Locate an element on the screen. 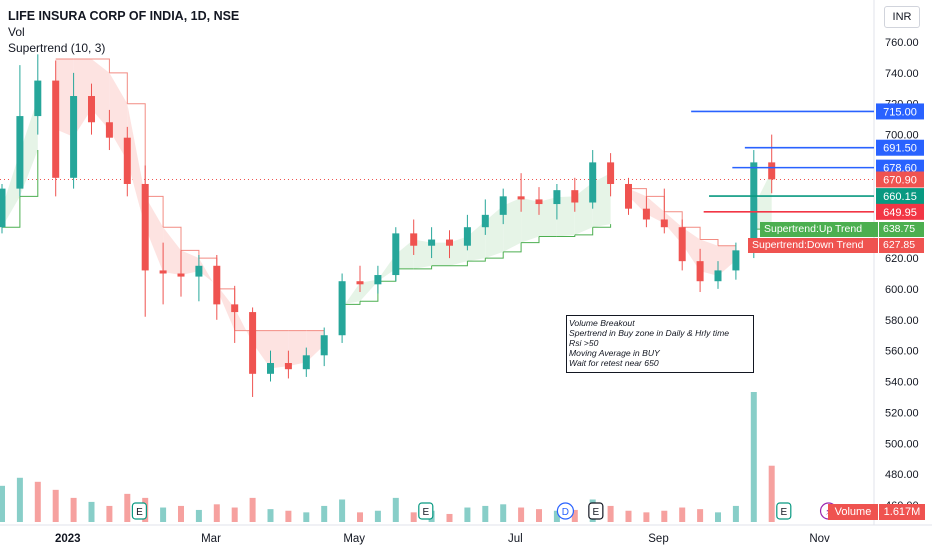 The image size is (932, 550). supertrend-down-value: 627.85 is located at coordinates (901, 245).